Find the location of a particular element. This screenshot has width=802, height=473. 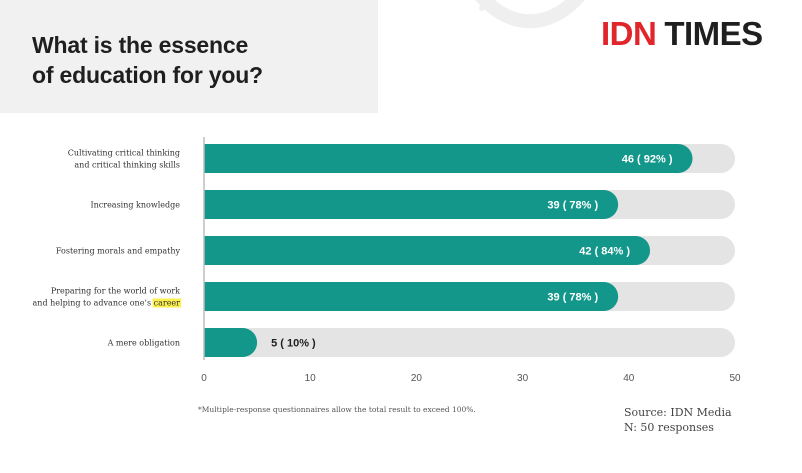

category-label: Fostering morals and empathy is located at coordinates (118, 251).